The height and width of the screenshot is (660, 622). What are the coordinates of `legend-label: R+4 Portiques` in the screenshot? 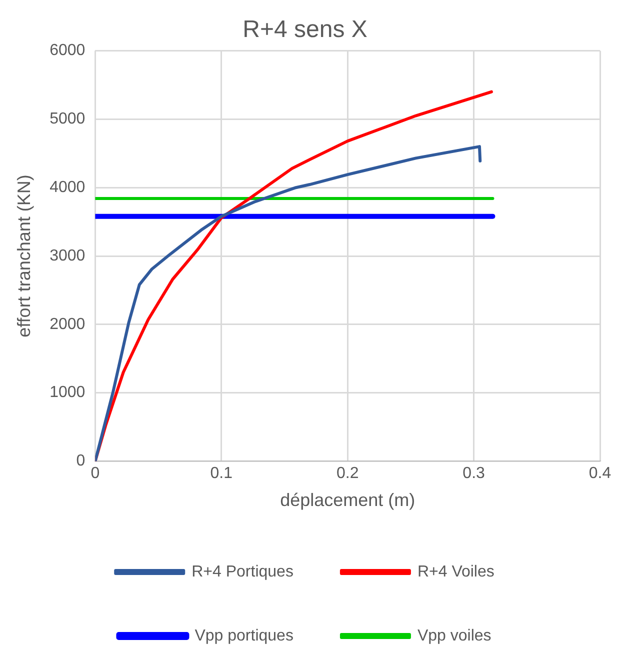 It's located at (243, 571).